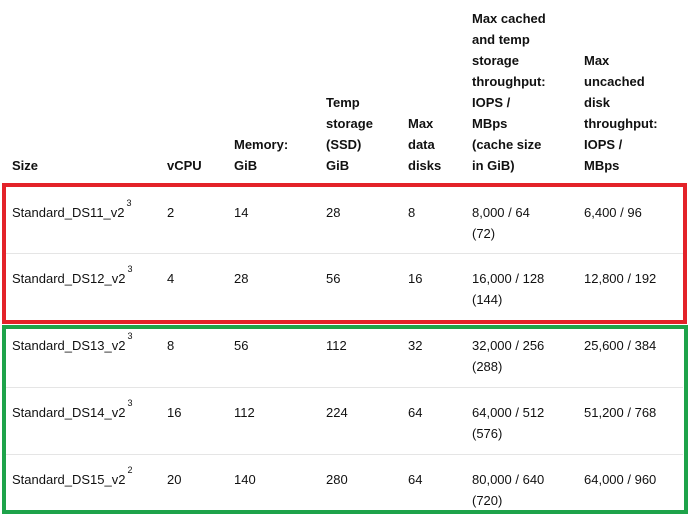  What do you see at coordinates (241, 278) in the screenshot?
I see `cell-memory: 28` at bounding box center [241, 278].